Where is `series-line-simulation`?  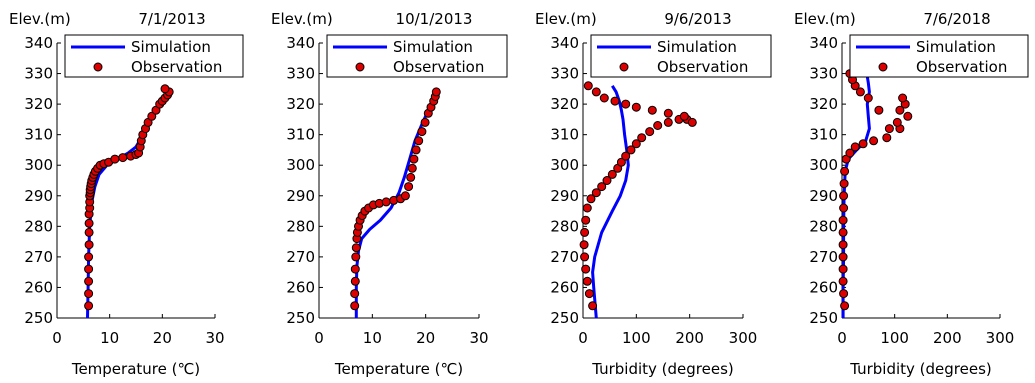
series-line-simulation is located at coordinates (610, 202).